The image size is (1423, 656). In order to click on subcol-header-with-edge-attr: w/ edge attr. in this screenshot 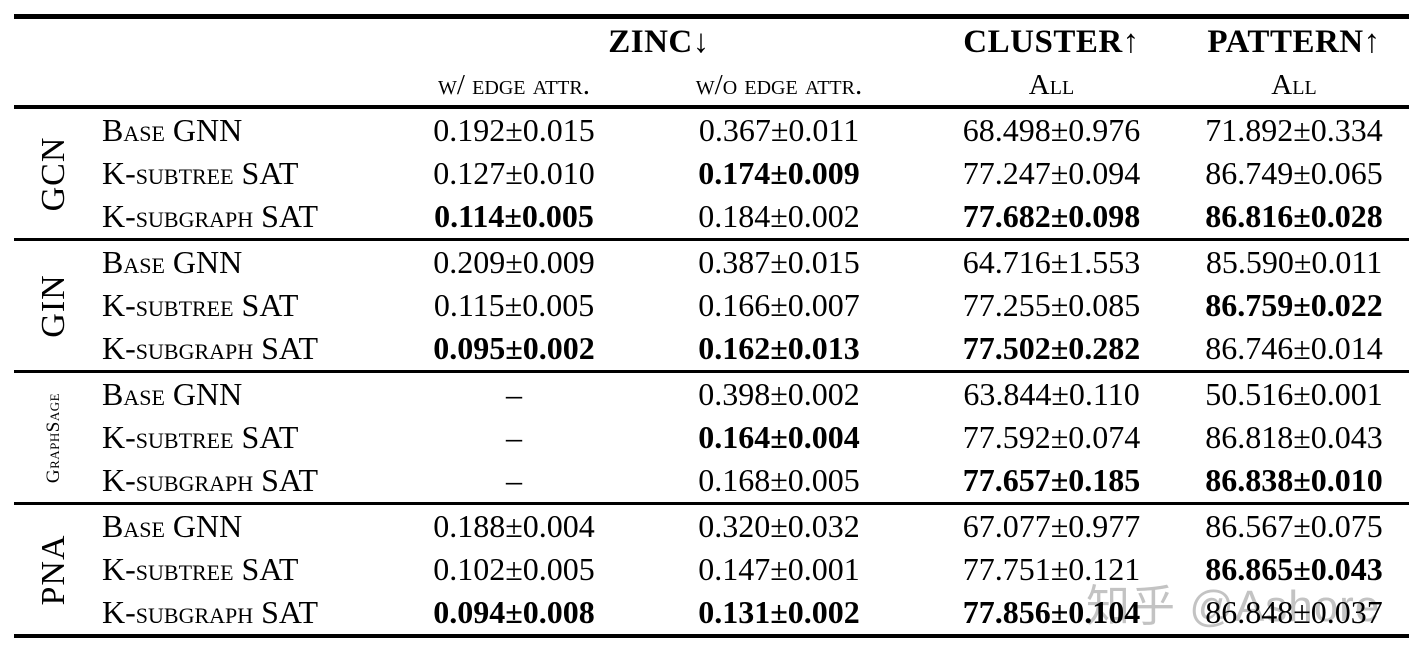, I will do `click(513, 85)`.